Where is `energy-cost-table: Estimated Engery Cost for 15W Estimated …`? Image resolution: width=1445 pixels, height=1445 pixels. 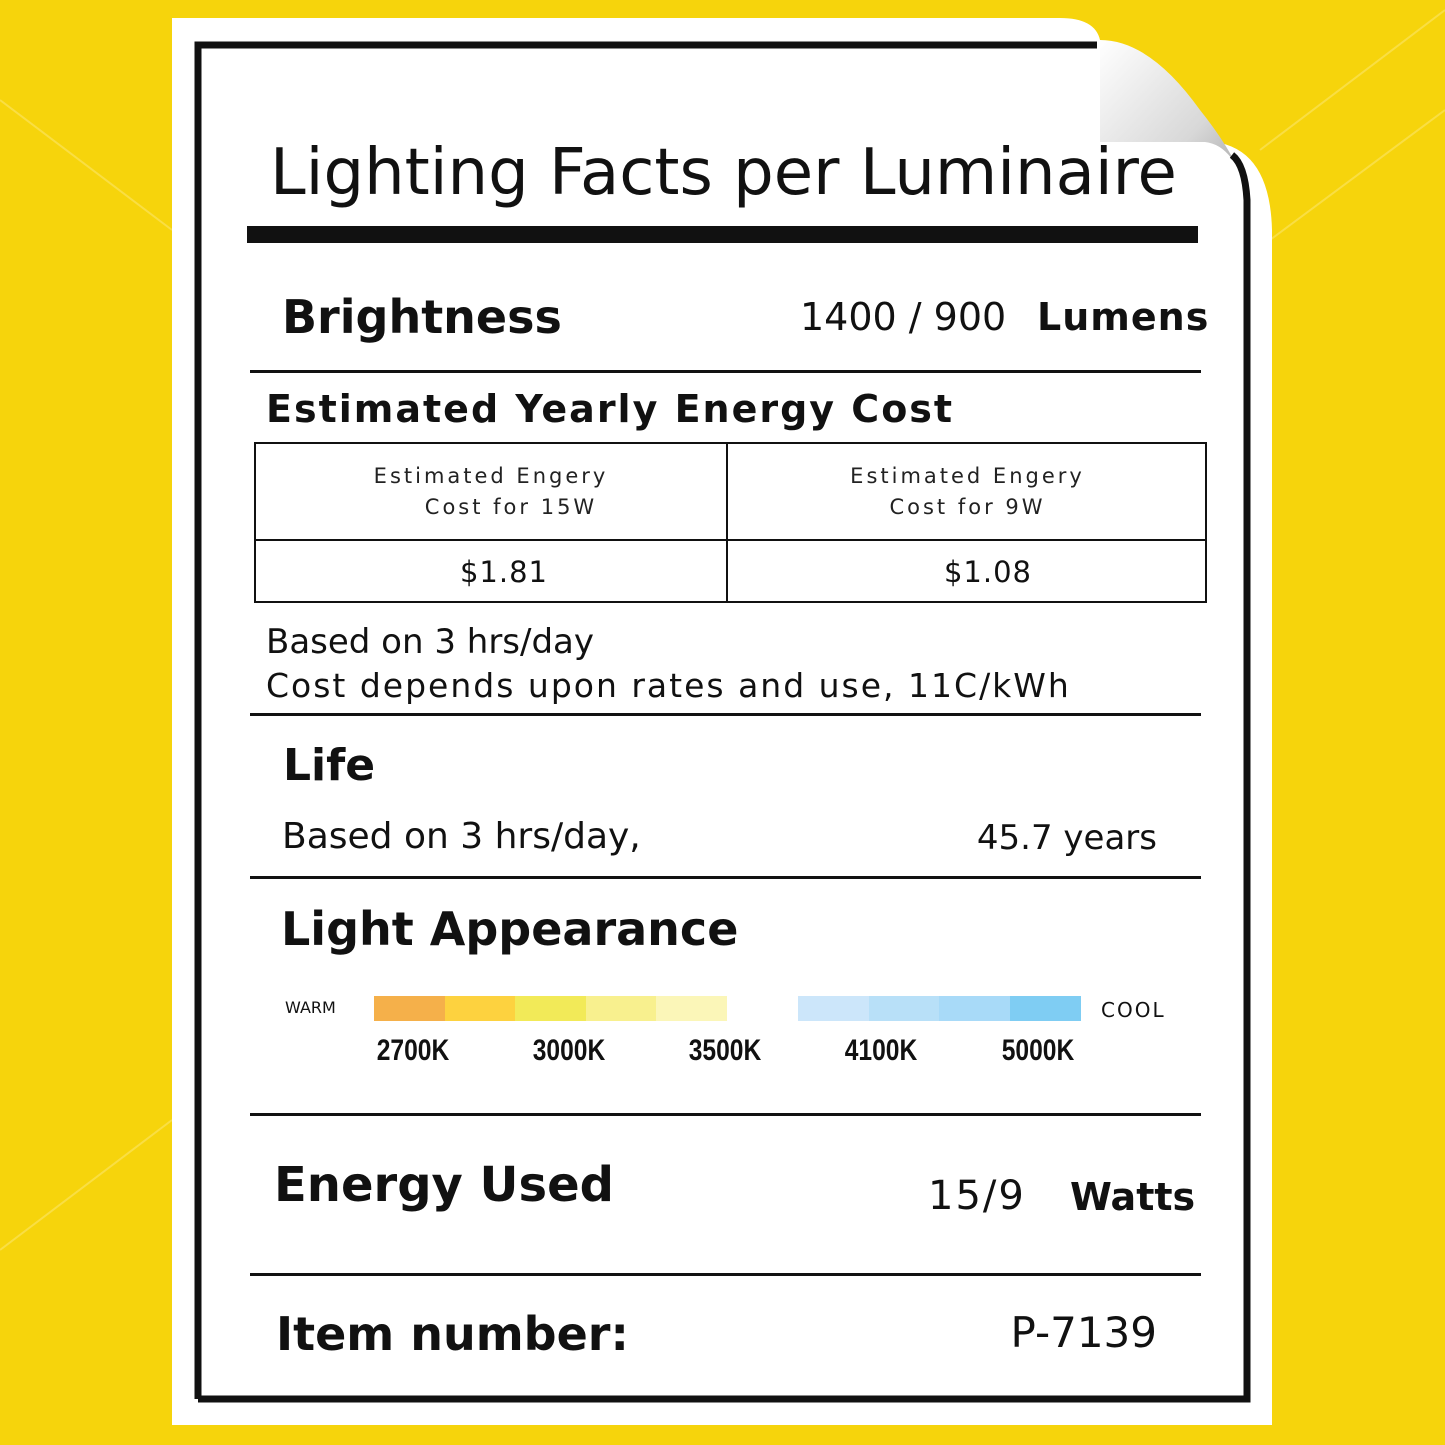
energy-cost-table: Estimated Engery Cost for 15W Estimated … is located at coordinates (730, 522).